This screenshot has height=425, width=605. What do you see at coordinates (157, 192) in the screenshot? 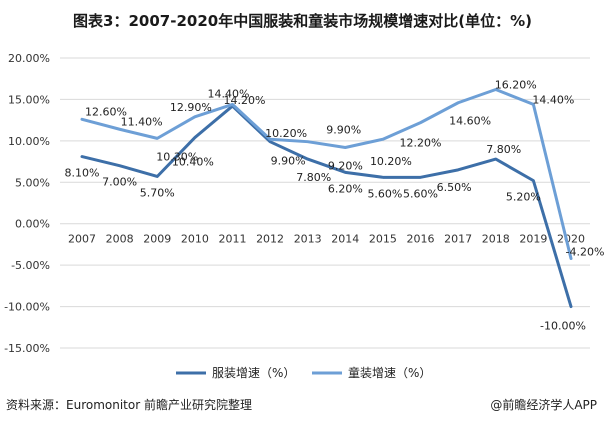
I see `data-label: 5.70%` at bounding box center [157, 192].